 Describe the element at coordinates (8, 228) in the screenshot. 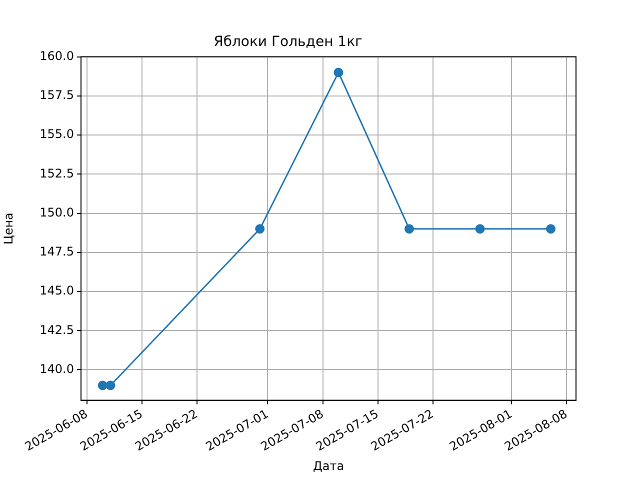

I see `y-axis-title: Цена` at that location.